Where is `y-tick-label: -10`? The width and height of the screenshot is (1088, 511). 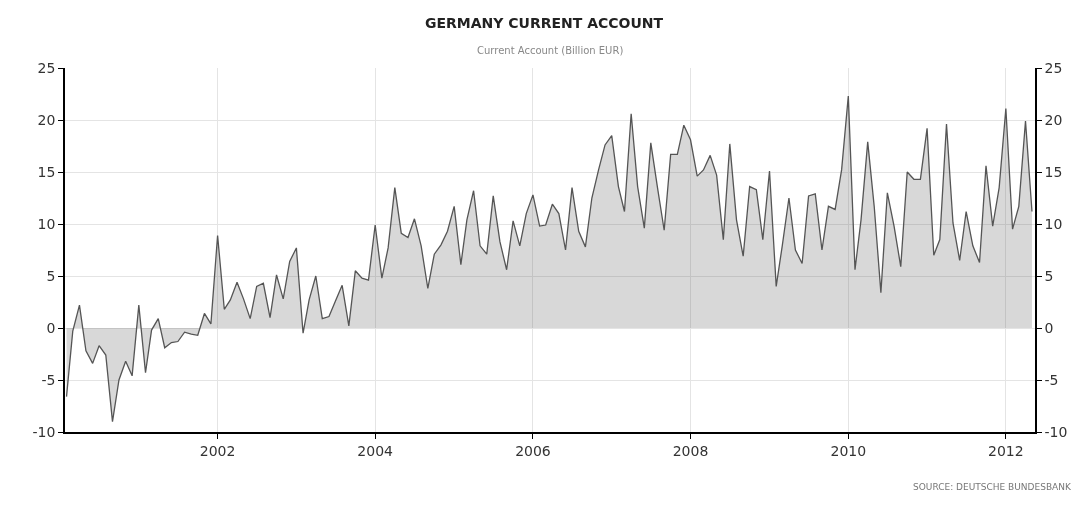
y-tick-label: -10 is located at coordinates (44, 431).